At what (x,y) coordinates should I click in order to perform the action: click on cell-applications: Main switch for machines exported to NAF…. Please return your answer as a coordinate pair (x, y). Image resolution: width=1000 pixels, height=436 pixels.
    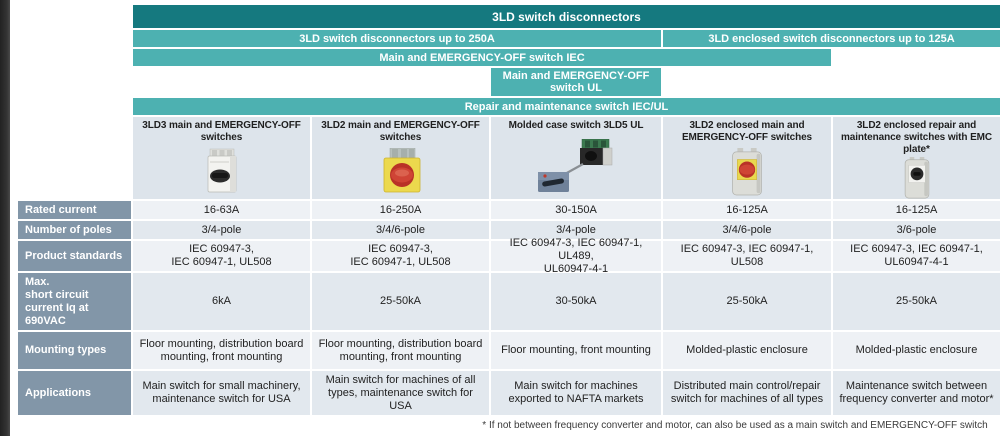
    Looking at the image, I should click on (576, 393).